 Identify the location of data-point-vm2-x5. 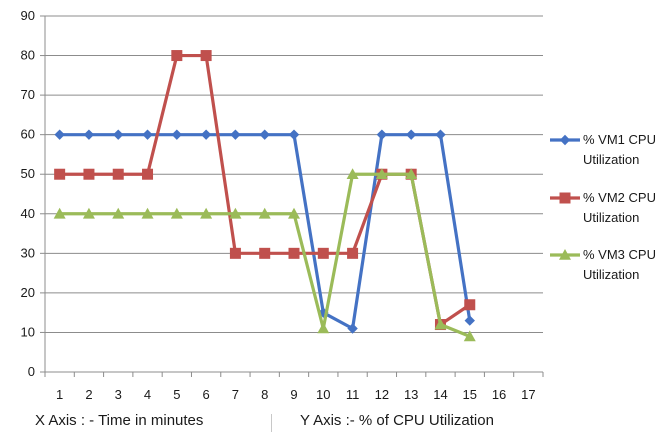
(177, 56).